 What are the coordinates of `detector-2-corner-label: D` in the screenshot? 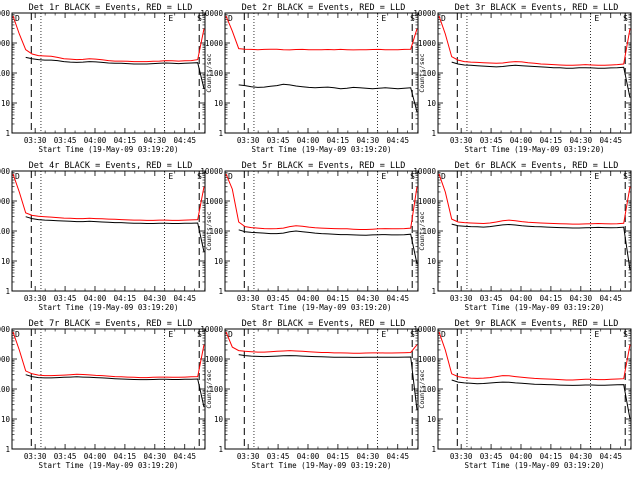 It's located at (230, 18).